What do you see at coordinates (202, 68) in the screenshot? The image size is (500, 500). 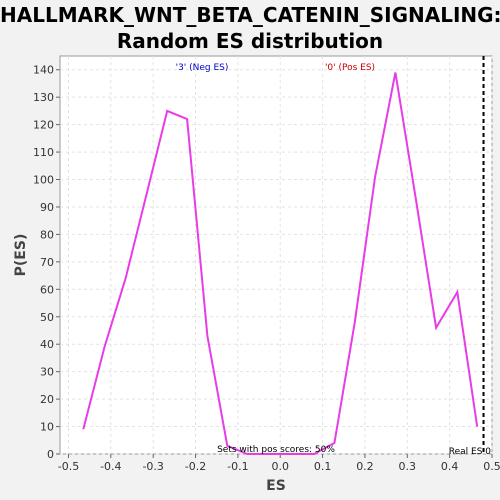 I see `neg-es-label: '3' (Neg ES)` at bounding box center [202, 68].